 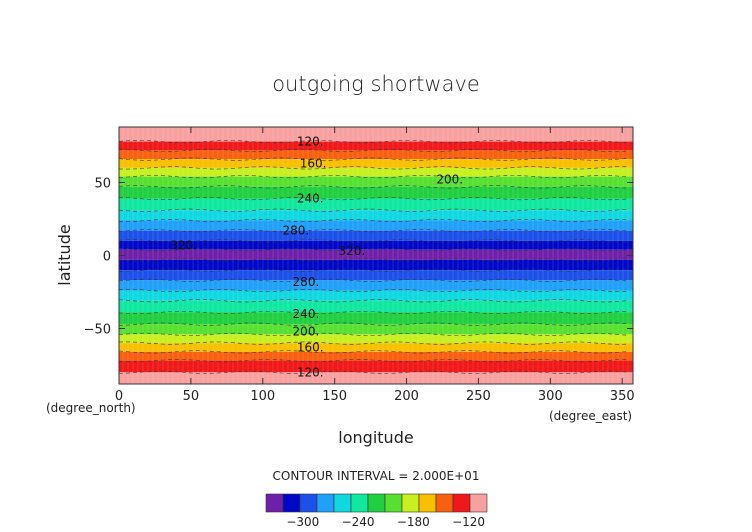 What do you see at coordinates (468, 522) in the screenshot?
I see `colorbar-tick-label: −120` at bounding box center [468, 522].